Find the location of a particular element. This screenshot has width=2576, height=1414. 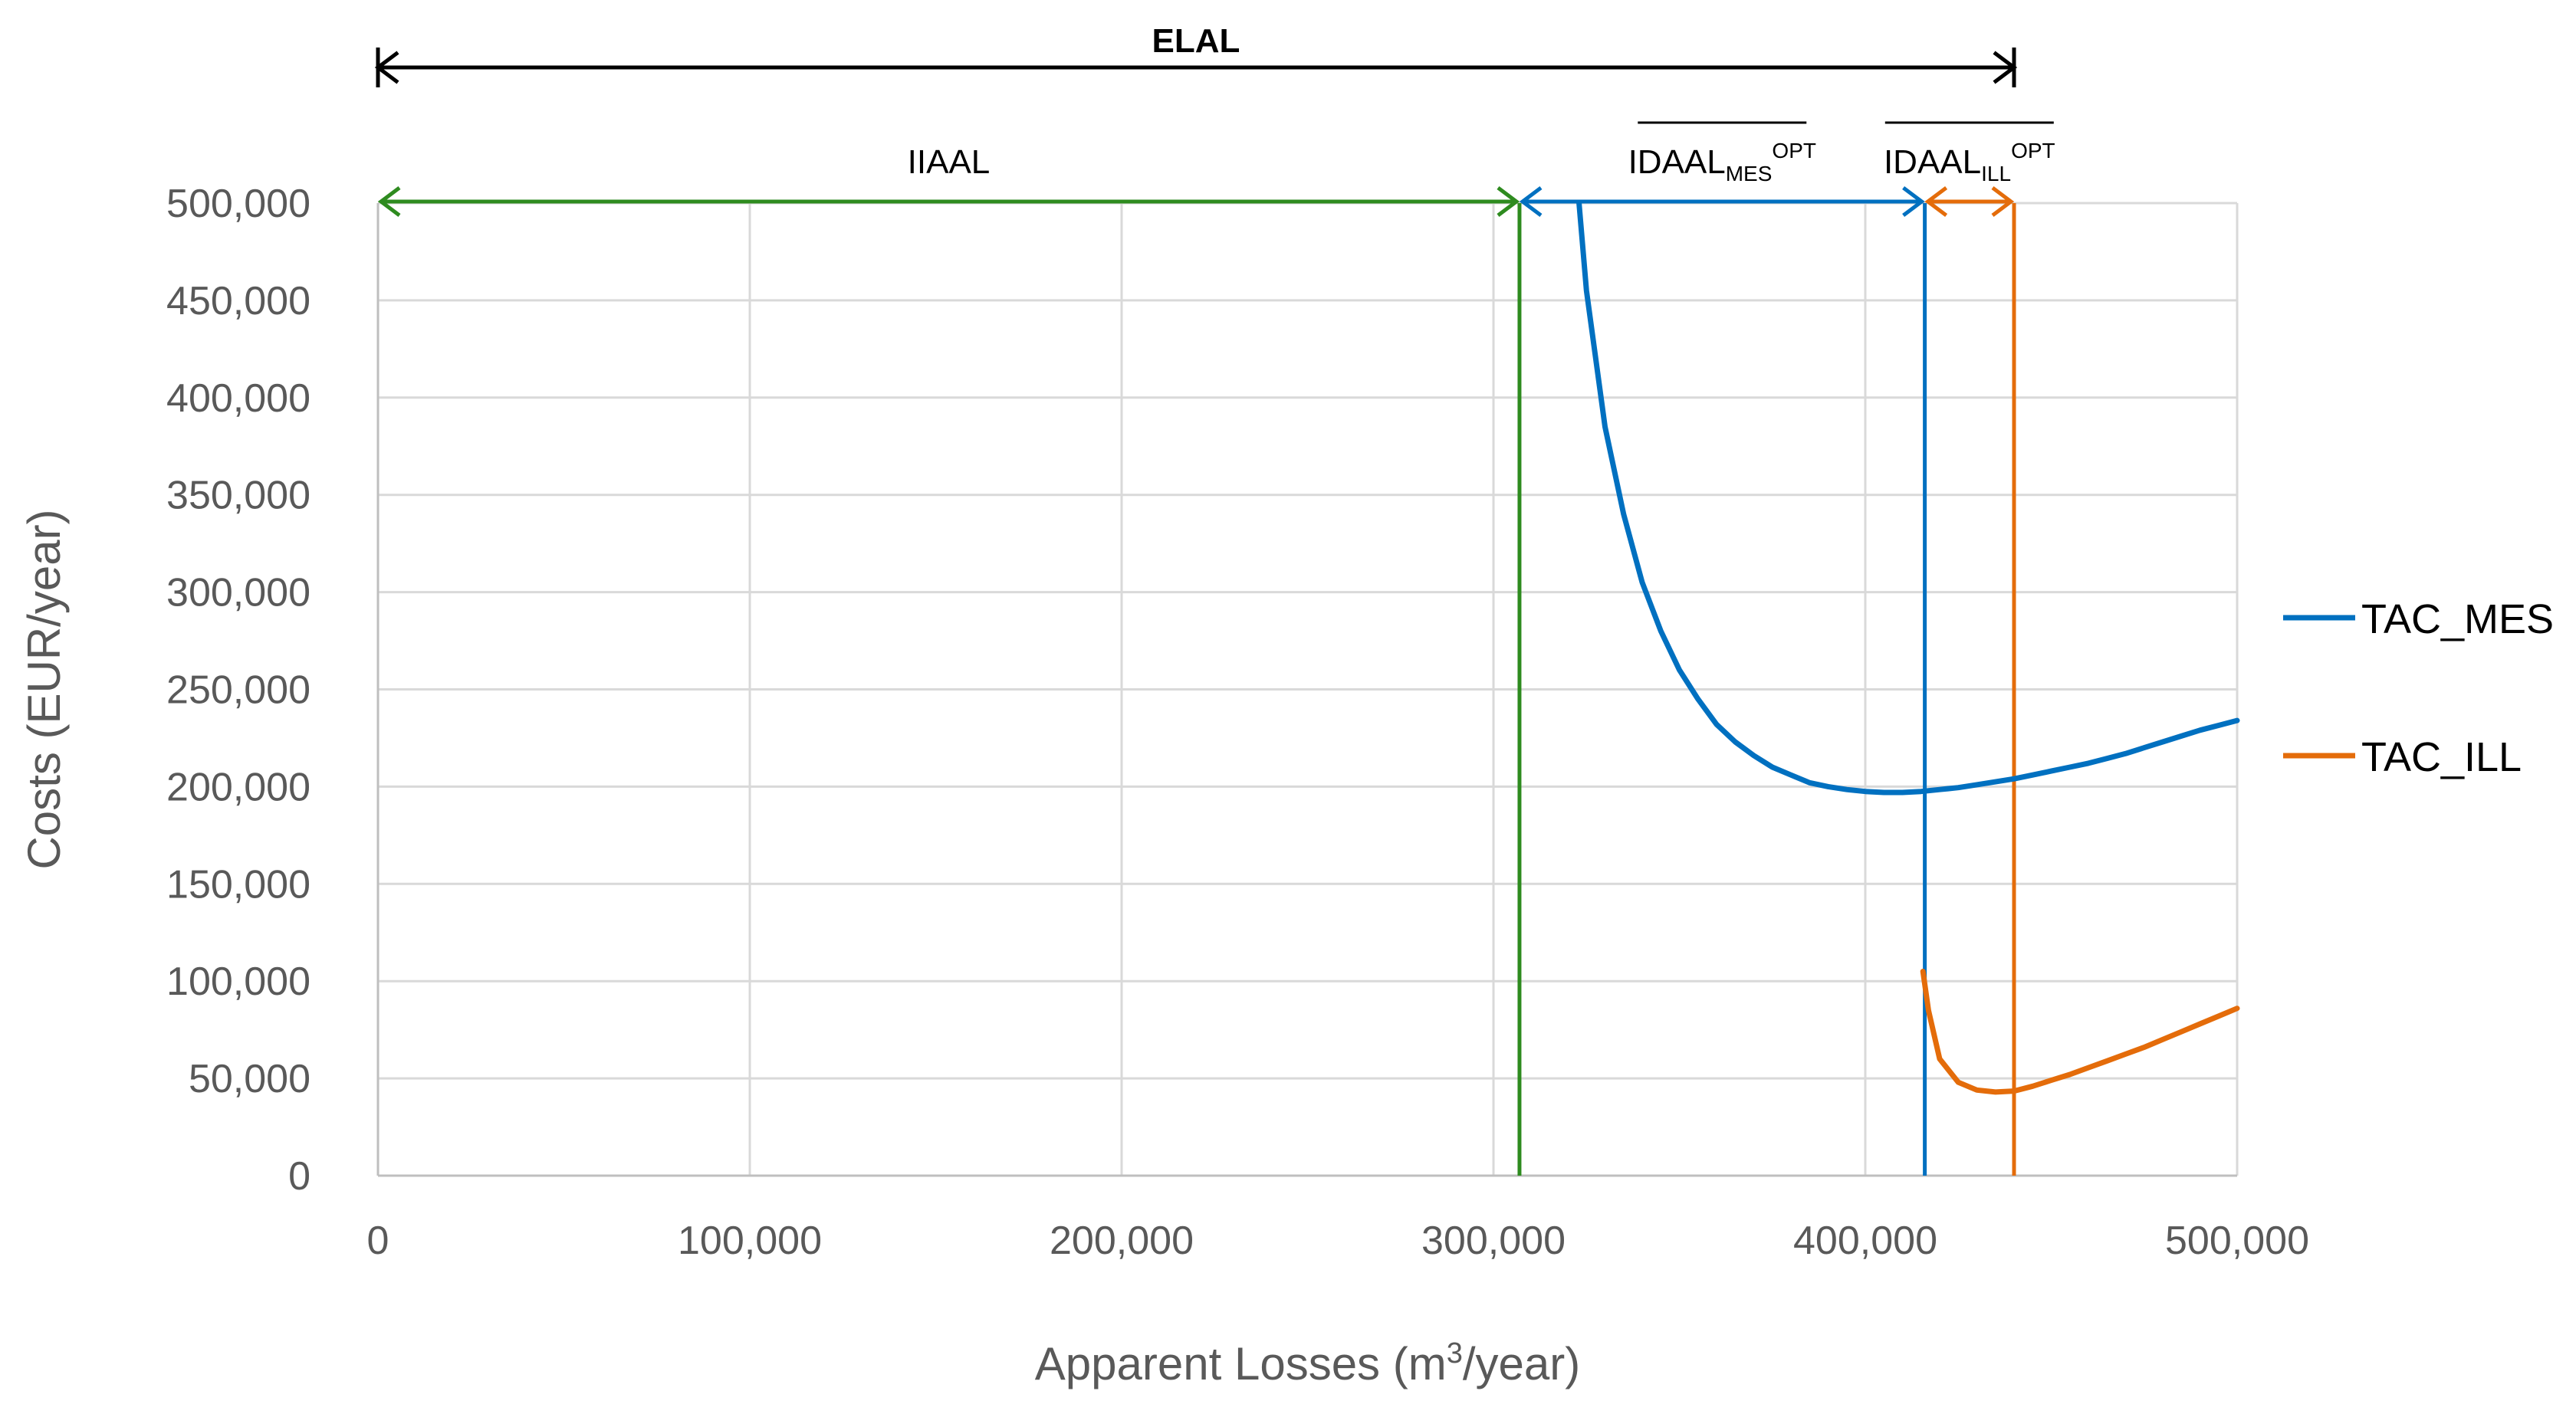

x-axis-title: Apparent Losses (m3/year) is located at coordinates (1308, 1363).